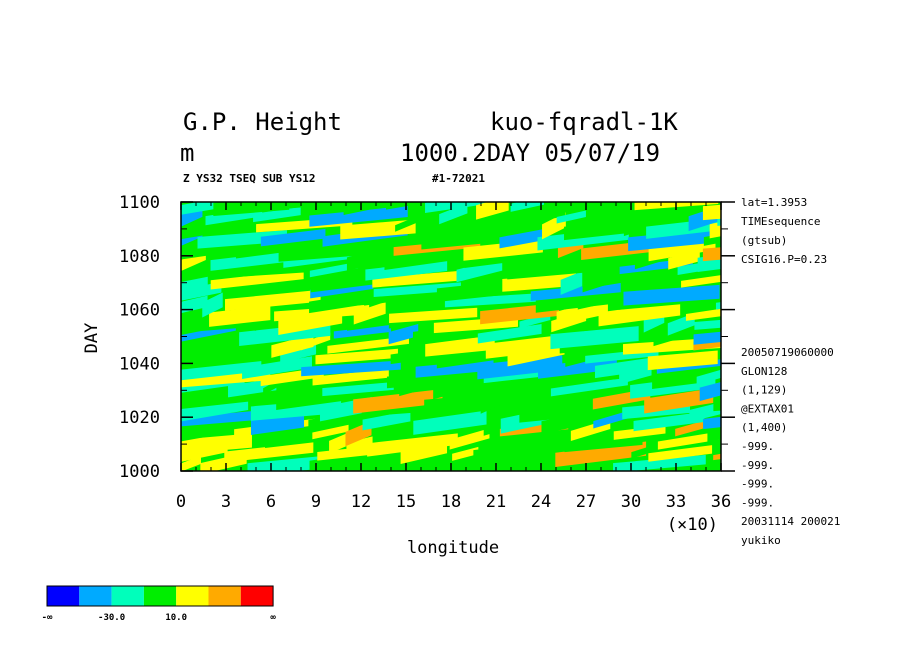 This screenshot has height=654, width=904. Describe the element at coordinates (451, 502) in the screenshot. I see `x-tick-label: 18` at that location.